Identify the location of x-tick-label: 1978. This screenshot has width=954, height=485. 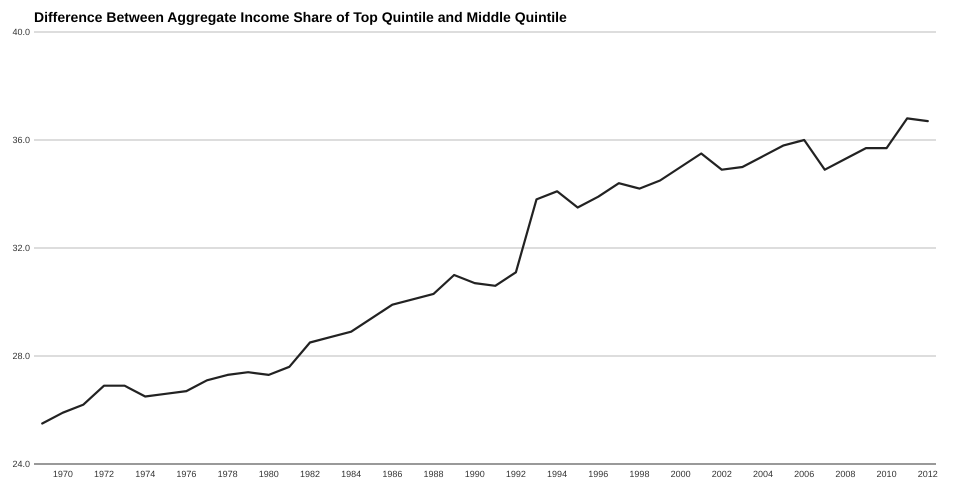
(228, 474).